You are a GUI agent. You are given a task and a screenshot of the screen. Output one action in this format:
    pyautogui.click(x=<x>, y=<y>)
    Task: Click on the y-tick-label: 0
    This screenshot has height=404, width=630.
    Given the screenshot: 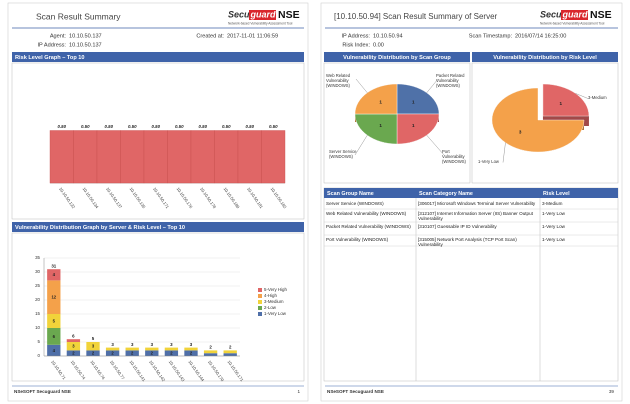 What is the action you would take?
    pyautogui.click(x=39, y=355)
    